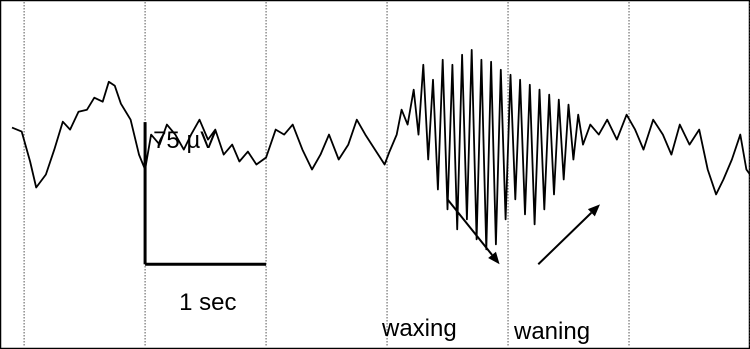 The image size is (750, 349). Describe the element at coordinates (593, 210) in the screenshot. I see `waning-arrow-head` at that location.